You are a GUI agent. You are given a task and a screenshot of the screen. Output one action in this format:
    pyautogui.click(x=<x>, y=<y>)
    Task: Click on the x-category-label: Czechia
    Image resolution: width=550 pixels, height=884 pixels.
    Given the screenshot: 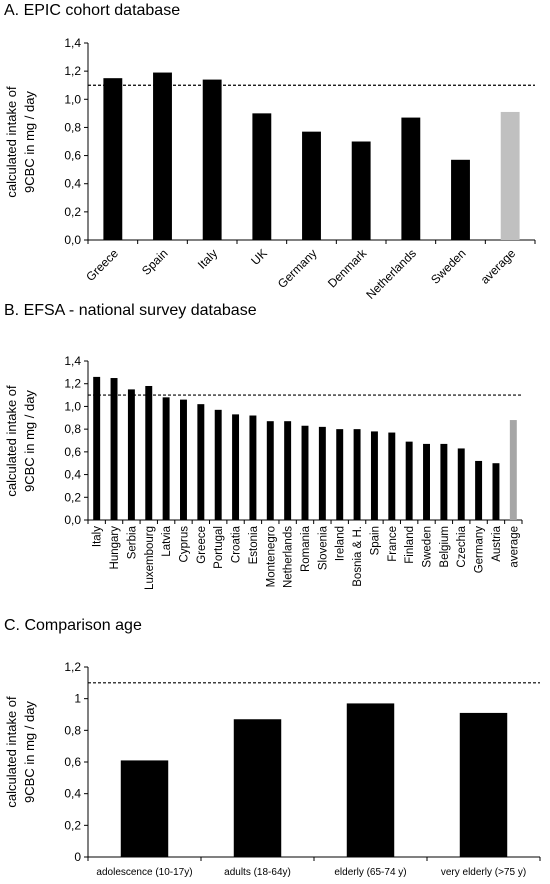 What is the action you would take?
    pyautogui.click(x=462, y=546)
    